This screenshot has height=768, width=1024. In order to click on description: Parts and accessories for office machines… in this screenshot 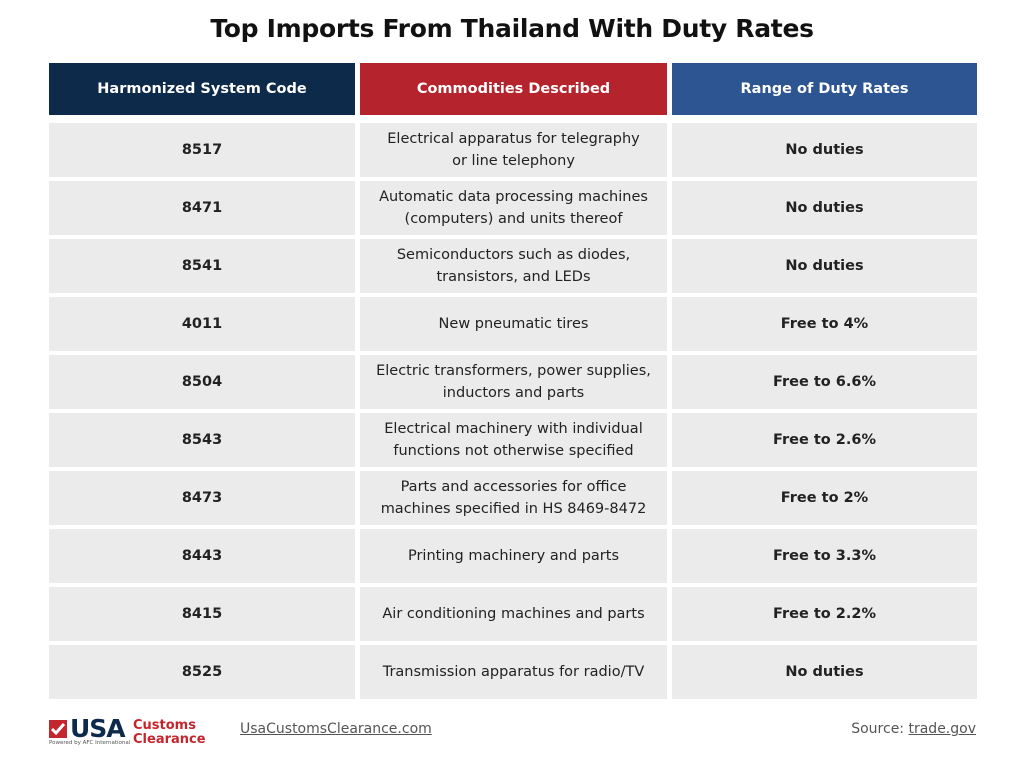, I will do `click(513, 498)`.